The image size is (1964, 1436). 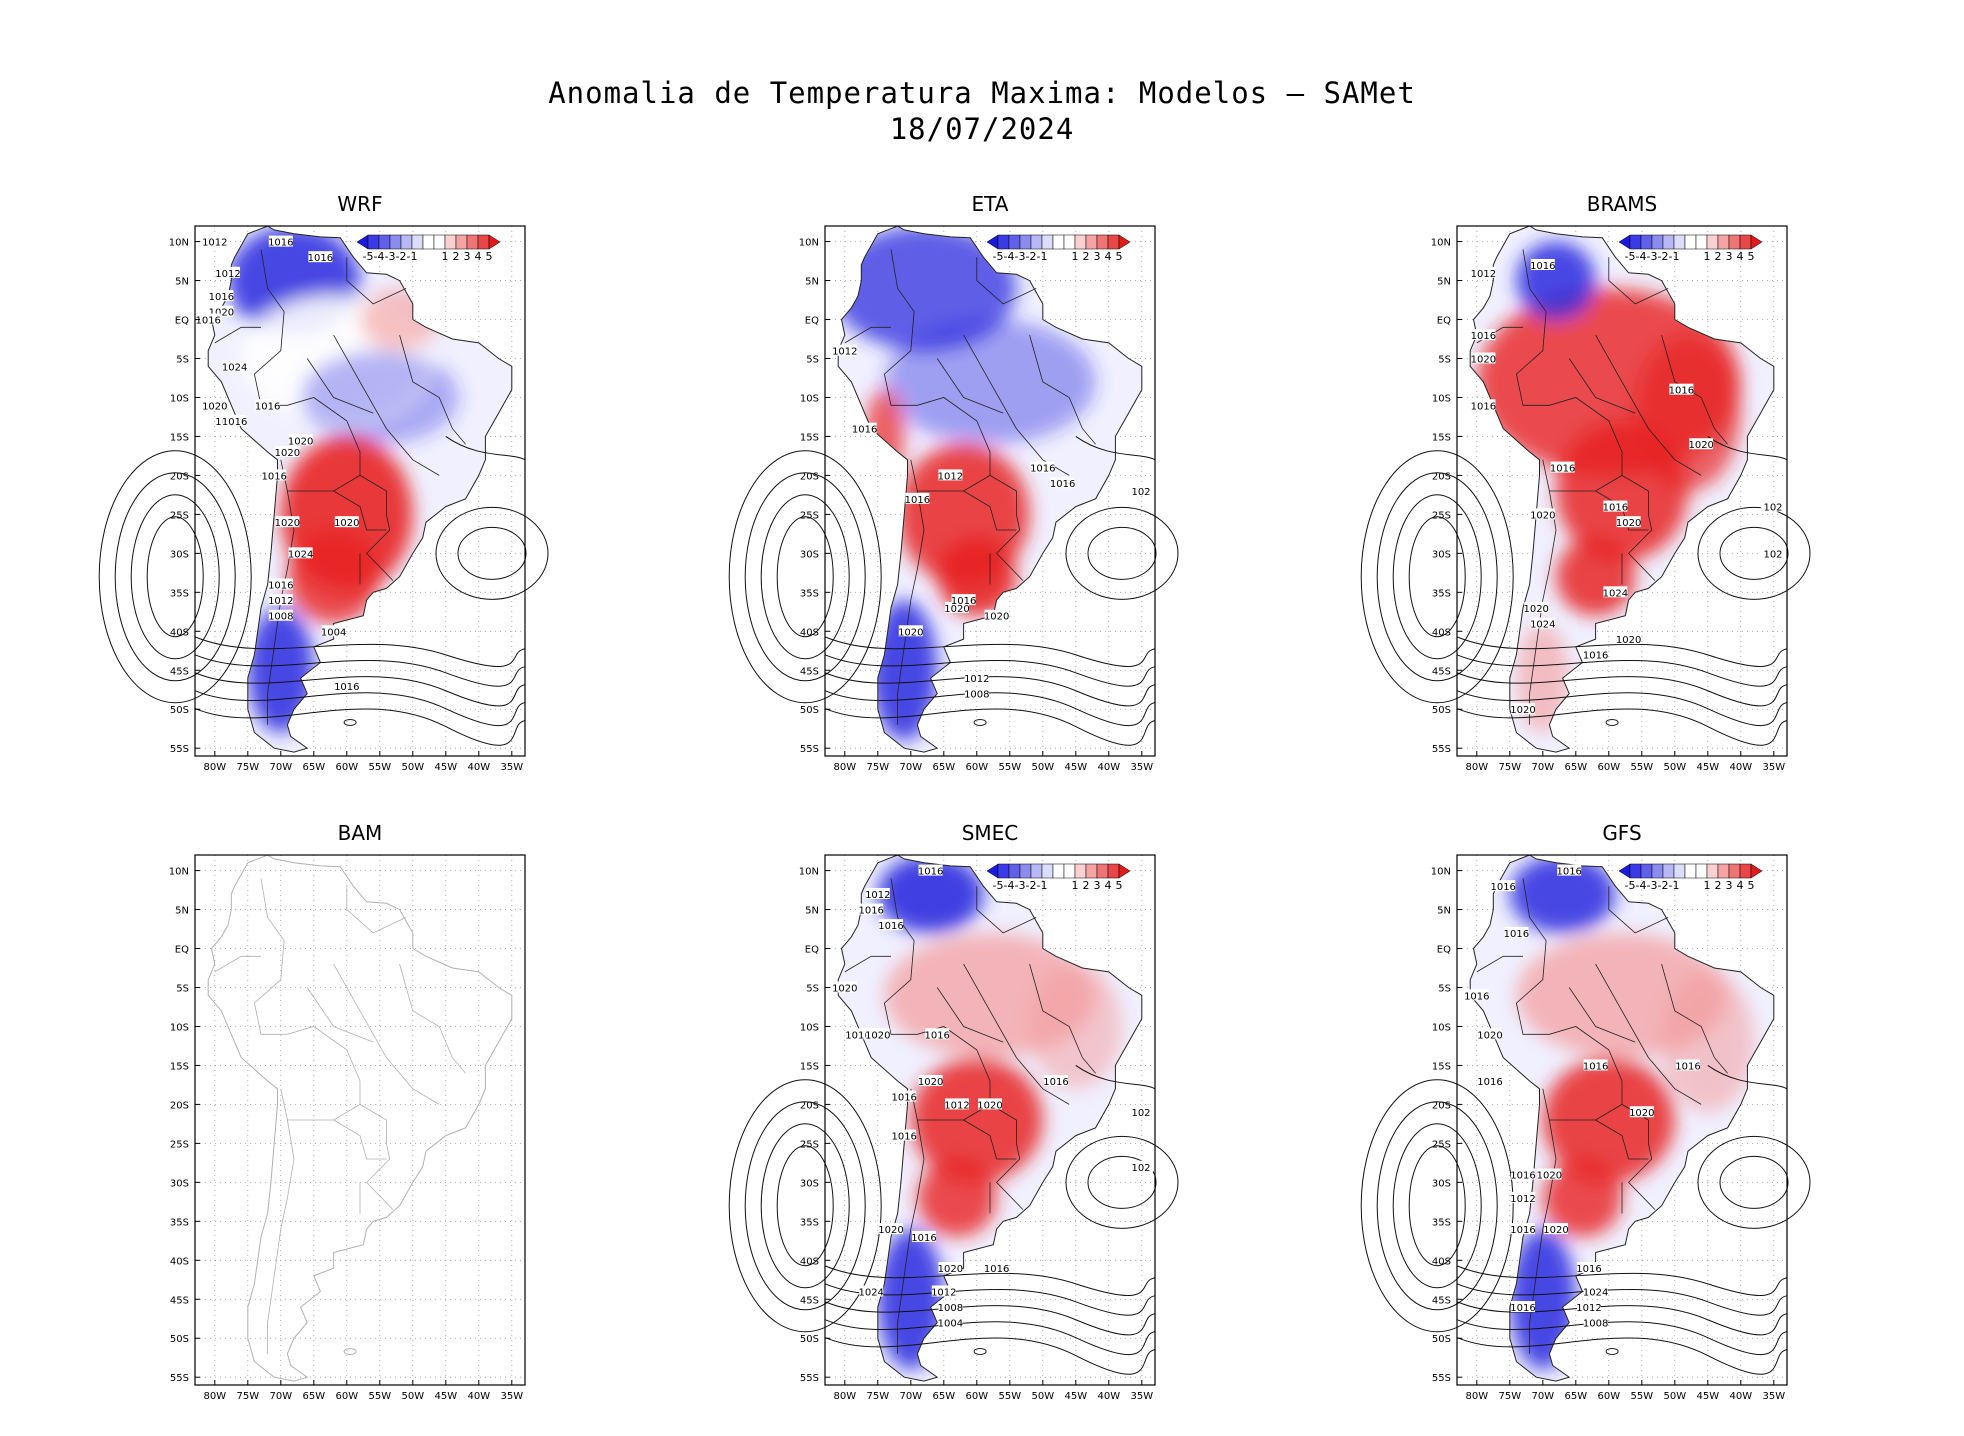 What do you see at coordinates (1690, 248) in the screenshot?
I see `colorbar: -5 -4 -3 -2 -1 1 2 3 4 5` at bounding box center [1690, 248].